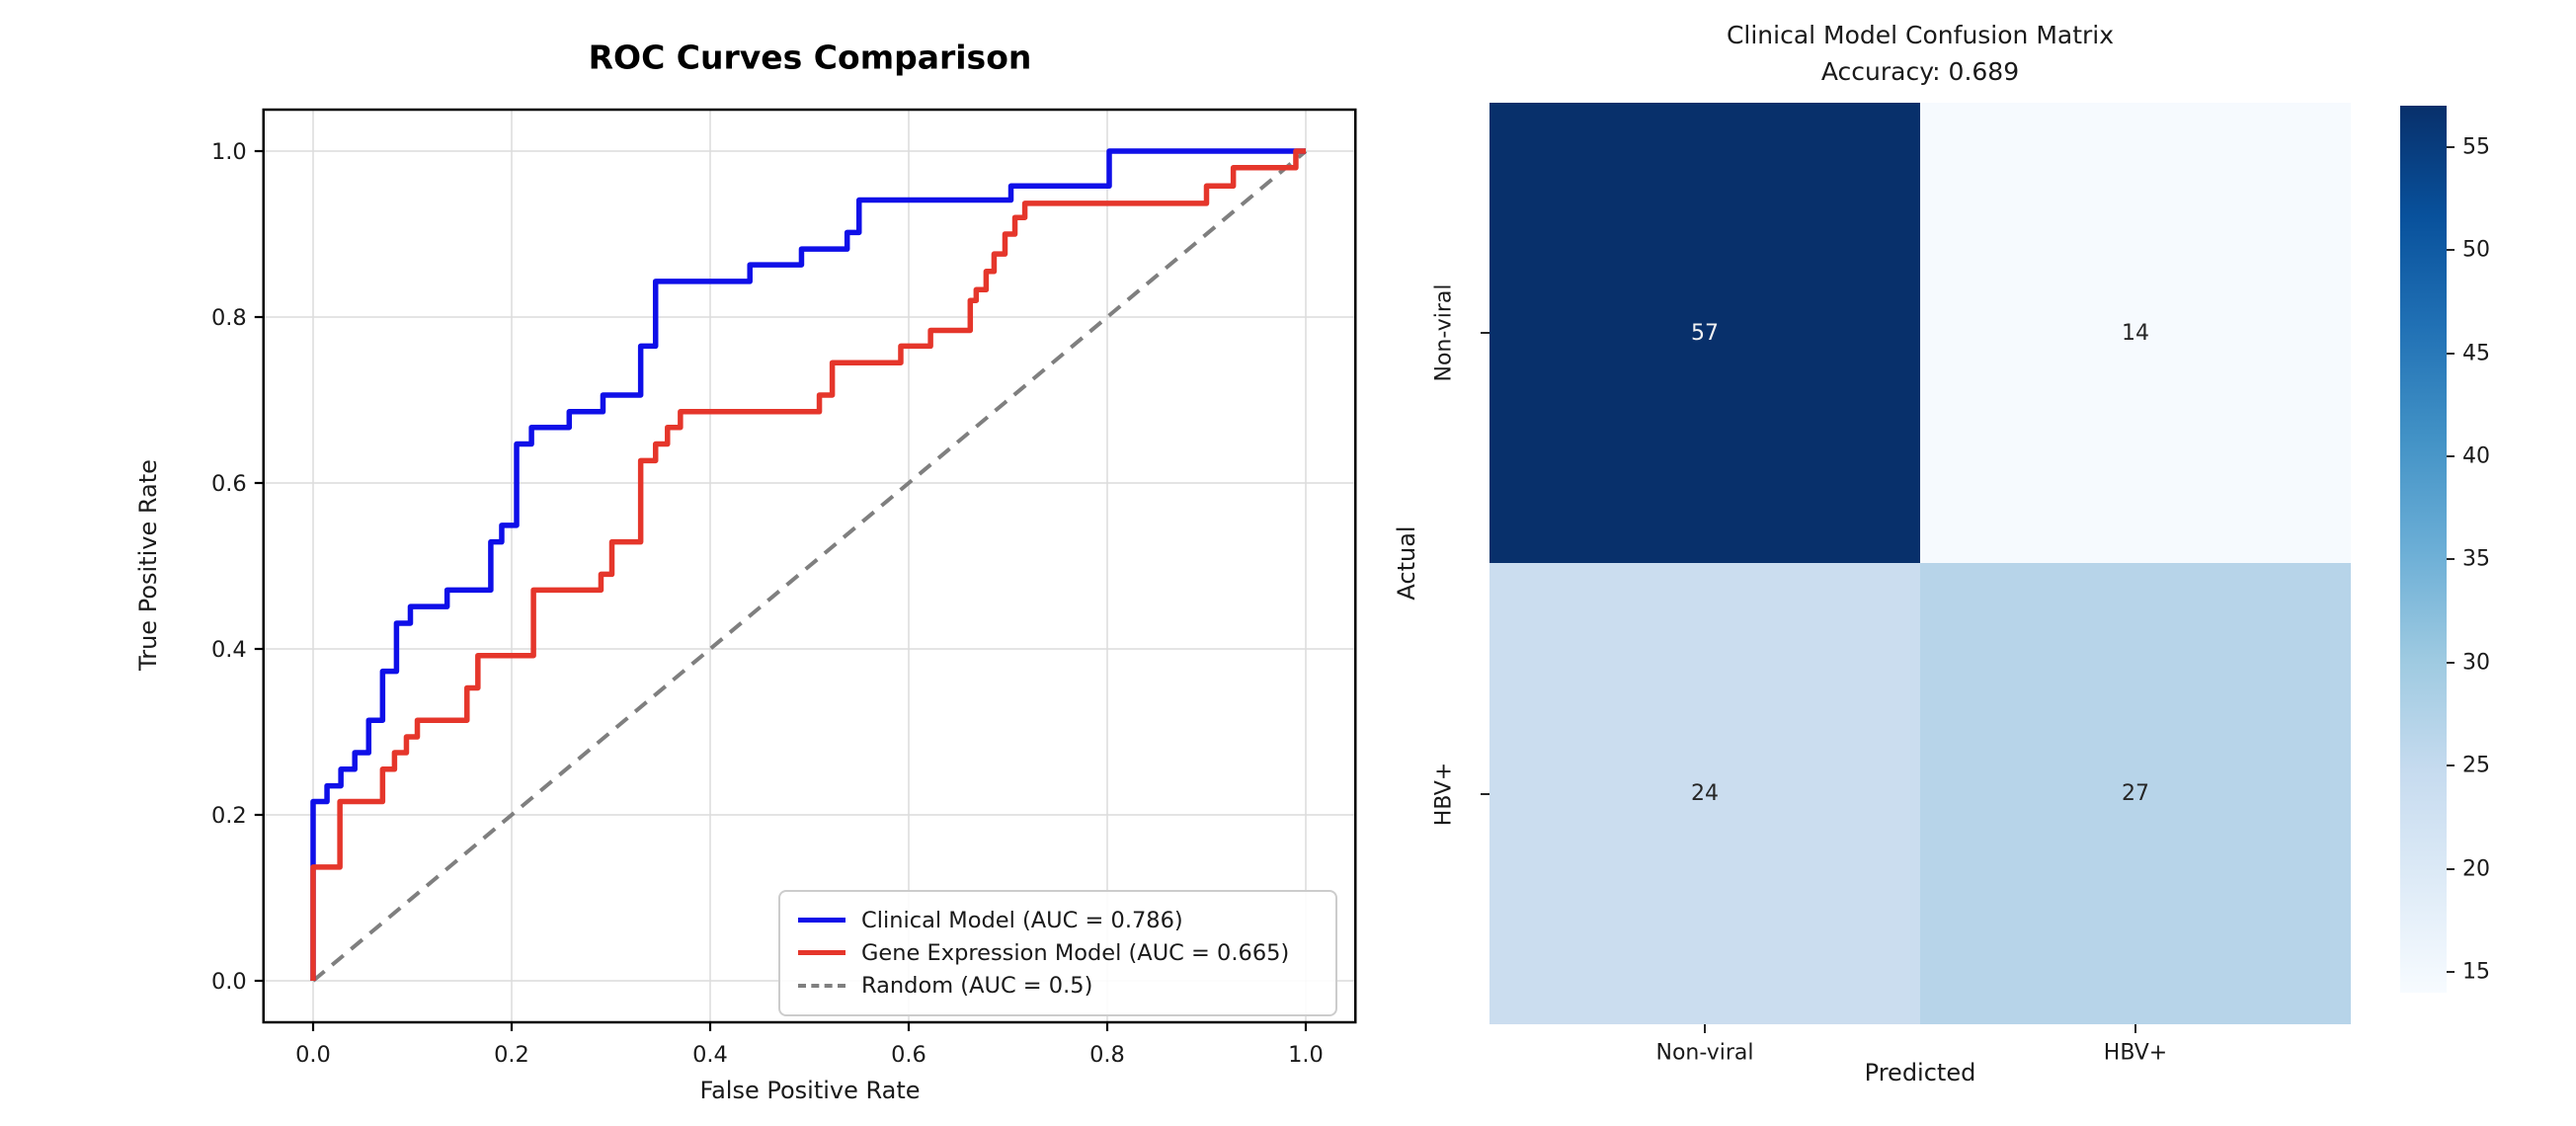 The width and height of the screenshot is (2576, 1126). Describe the element at coordinates (2476, 765) in the screenshot. I see `colorbar-tick-label: 25` at that location.